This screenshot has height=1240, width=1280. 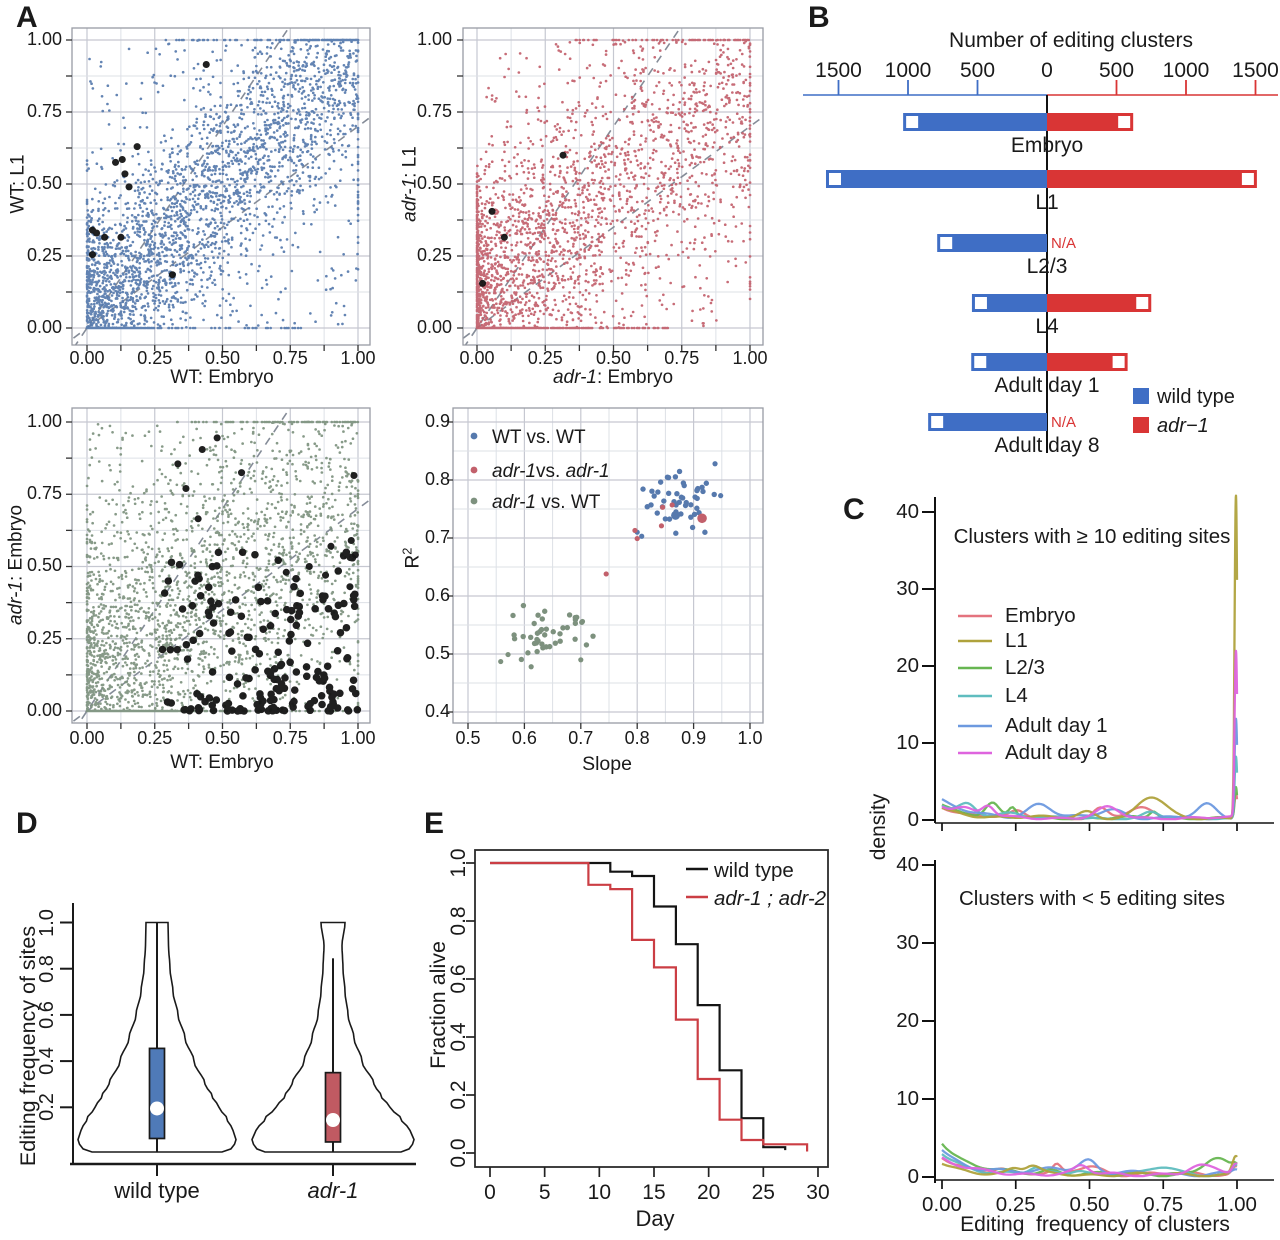 What do you see at coordinates (333, 1107) in the screenshot?
I see `violin-box` at bounding box center [333, 1107].